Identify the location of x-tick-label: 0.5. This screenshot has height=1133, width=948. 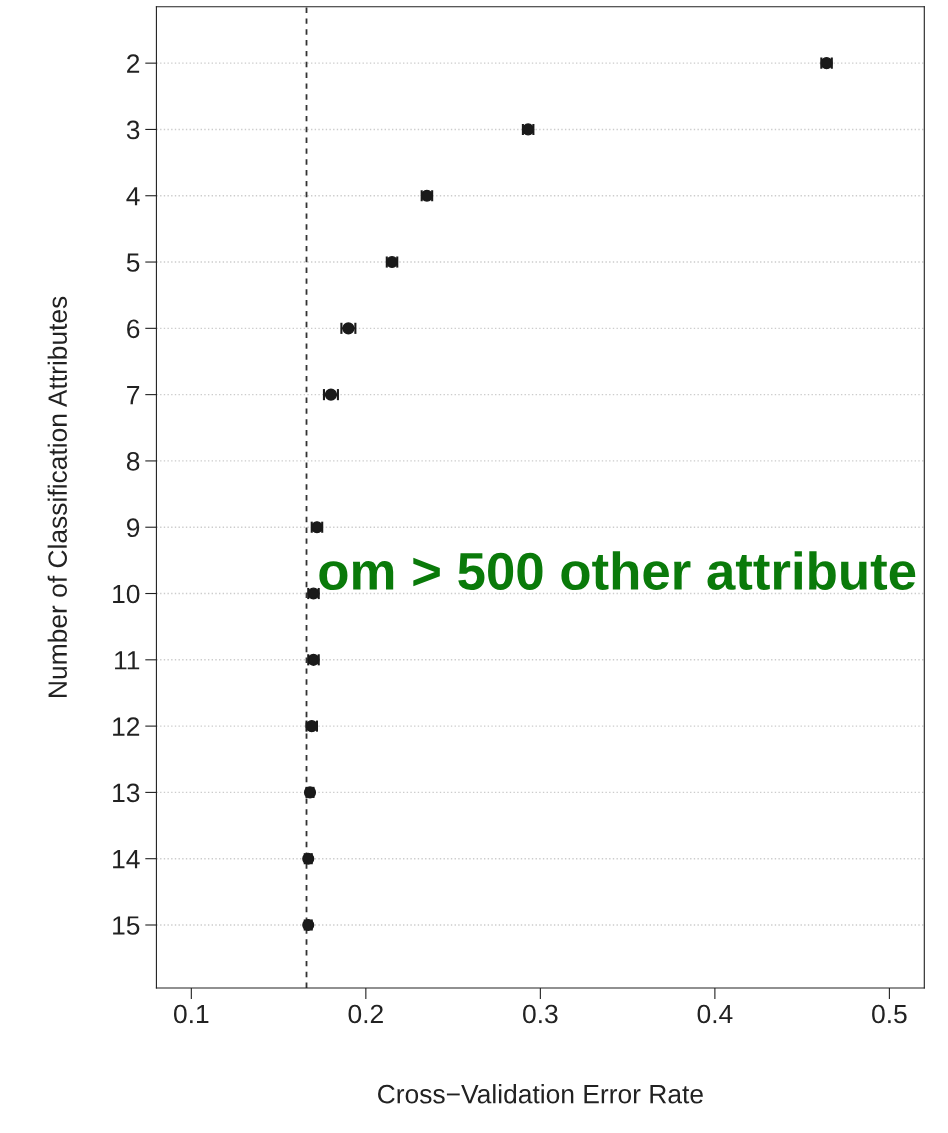
(889, 1014).